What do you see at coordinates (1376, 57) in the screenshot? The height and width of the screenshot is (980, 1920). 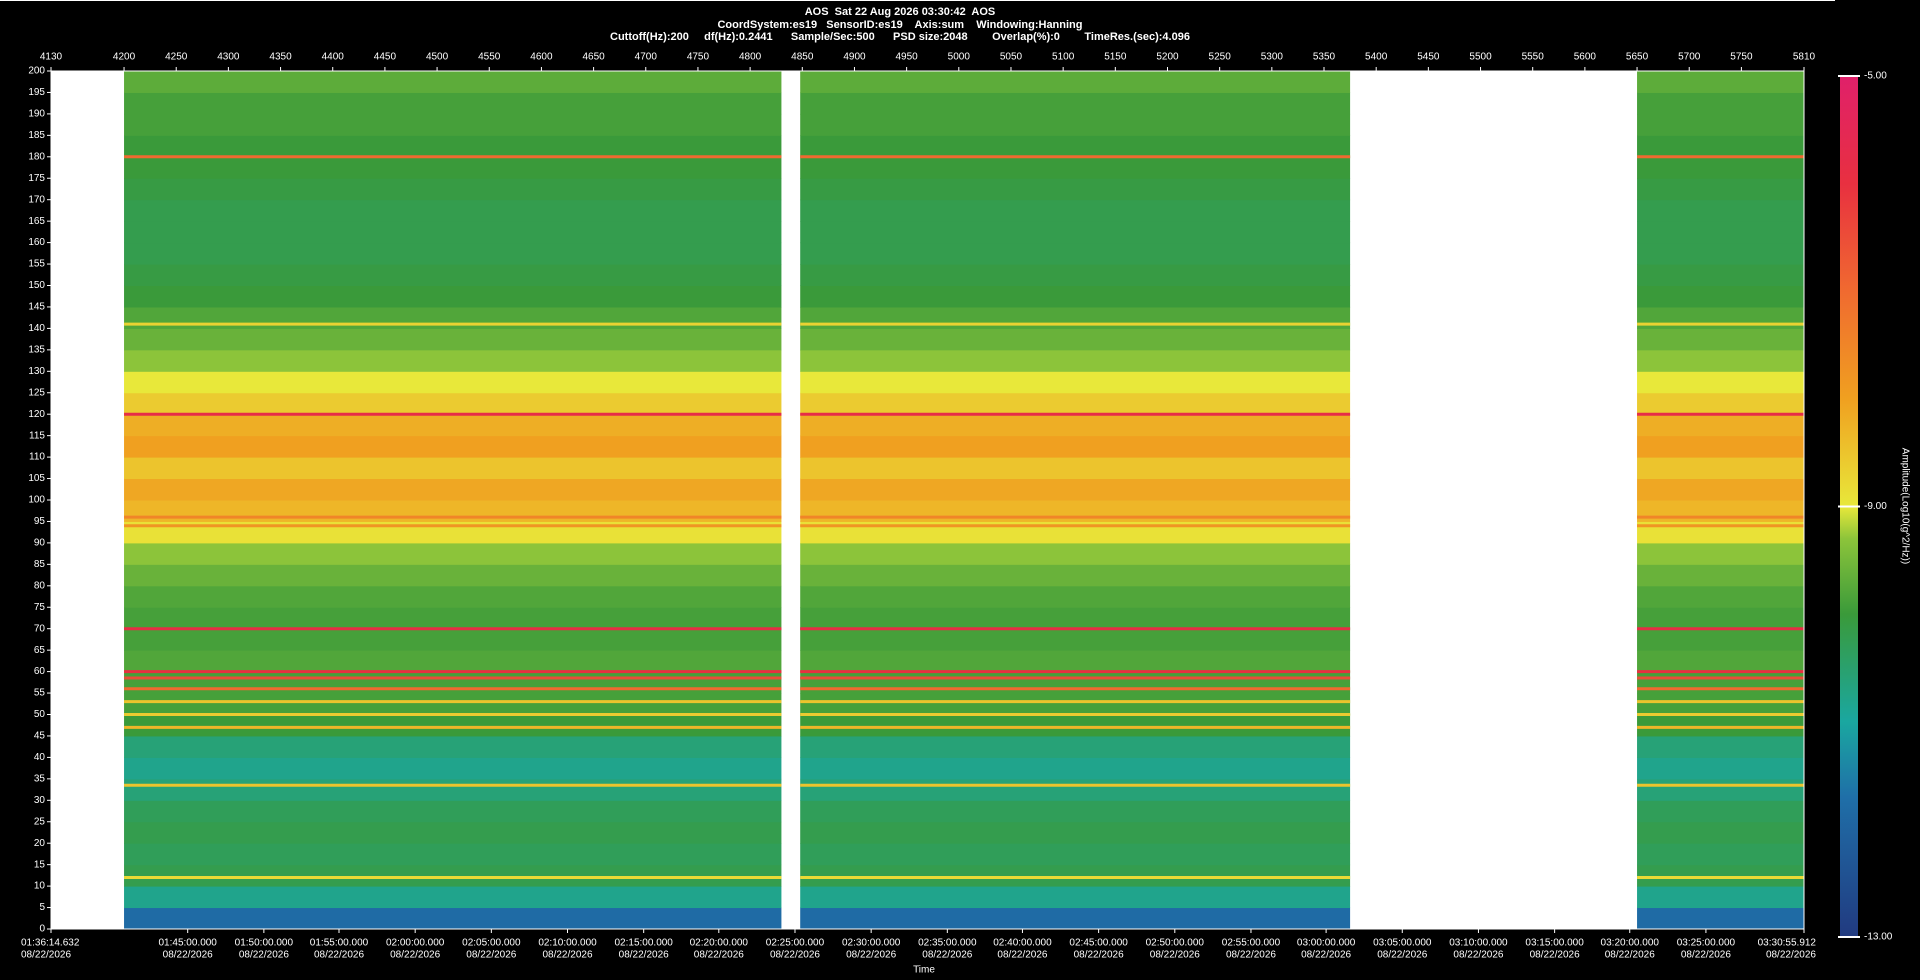 I see `x-tick-label: 5400` at bounding box center [1376, 57].